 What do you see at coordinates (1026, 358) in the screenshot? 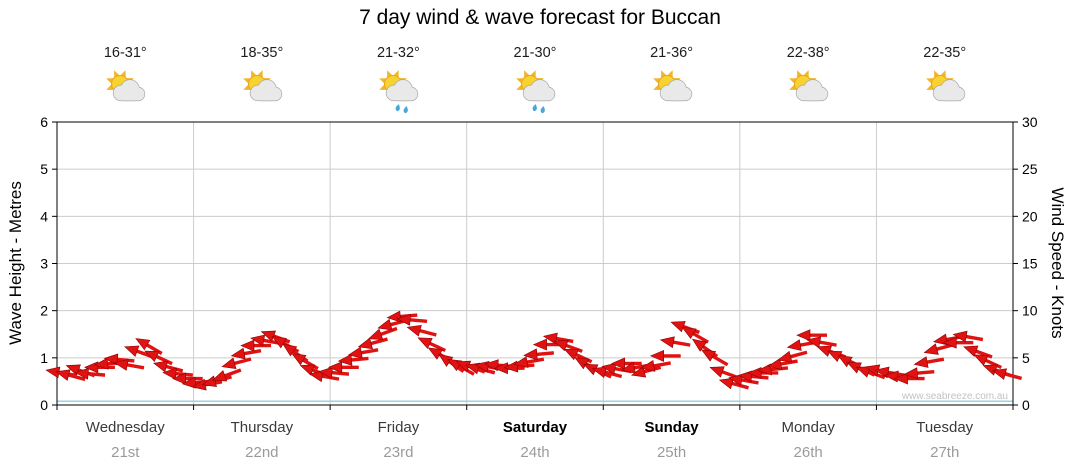
I see `right-tick-label: 5` at bounding box center [1026, 358].